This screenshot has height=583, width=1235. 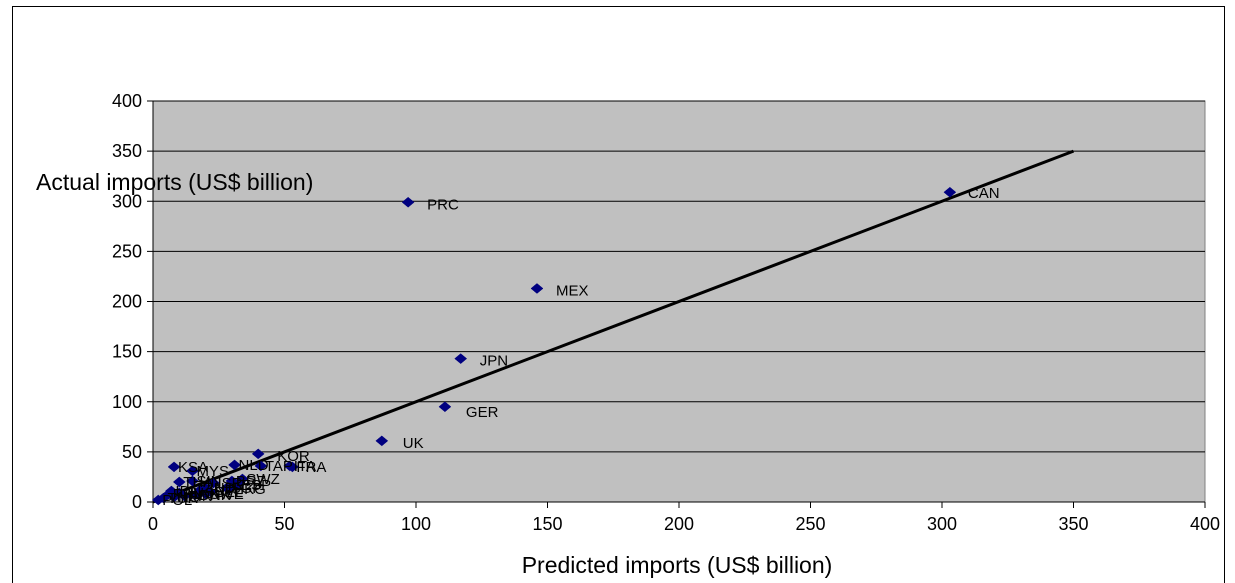 I want to click on point-label-idn: IDN, so click(x=188, y=491).